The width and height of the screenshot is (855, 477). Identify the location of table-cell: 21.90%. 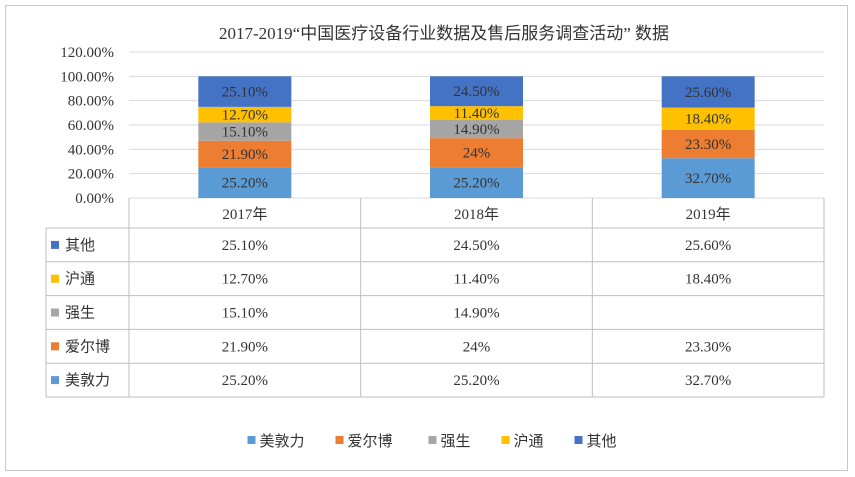
(245, 347).